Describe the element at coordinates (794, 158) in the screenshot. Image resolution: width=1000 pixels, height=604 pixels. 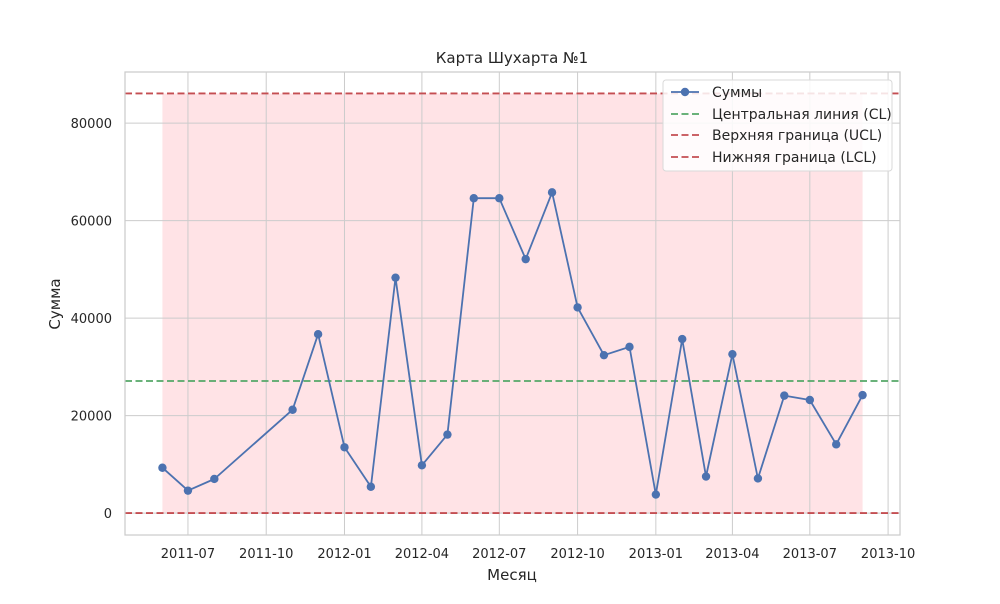
I see `legend-label-lcl: Нижняя граница (LCL)` at that location.